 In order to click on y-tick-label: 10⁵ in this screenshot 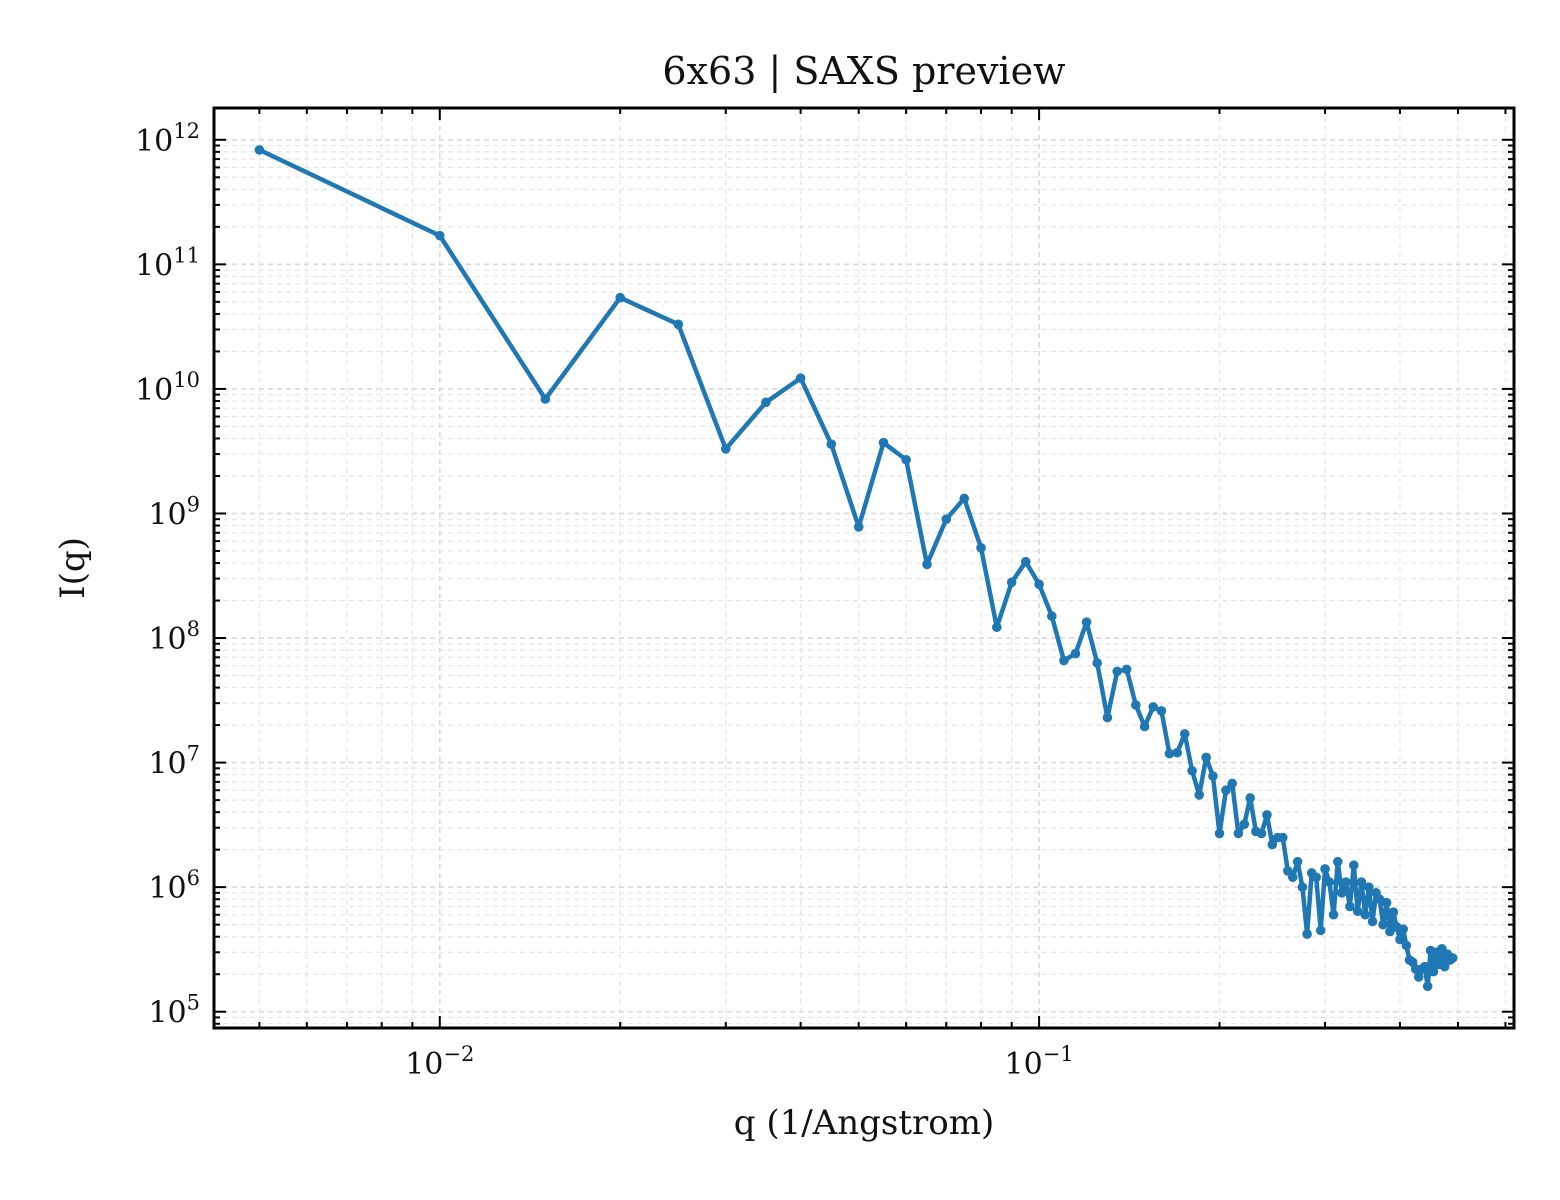, I will do `click(174, 1011)`.